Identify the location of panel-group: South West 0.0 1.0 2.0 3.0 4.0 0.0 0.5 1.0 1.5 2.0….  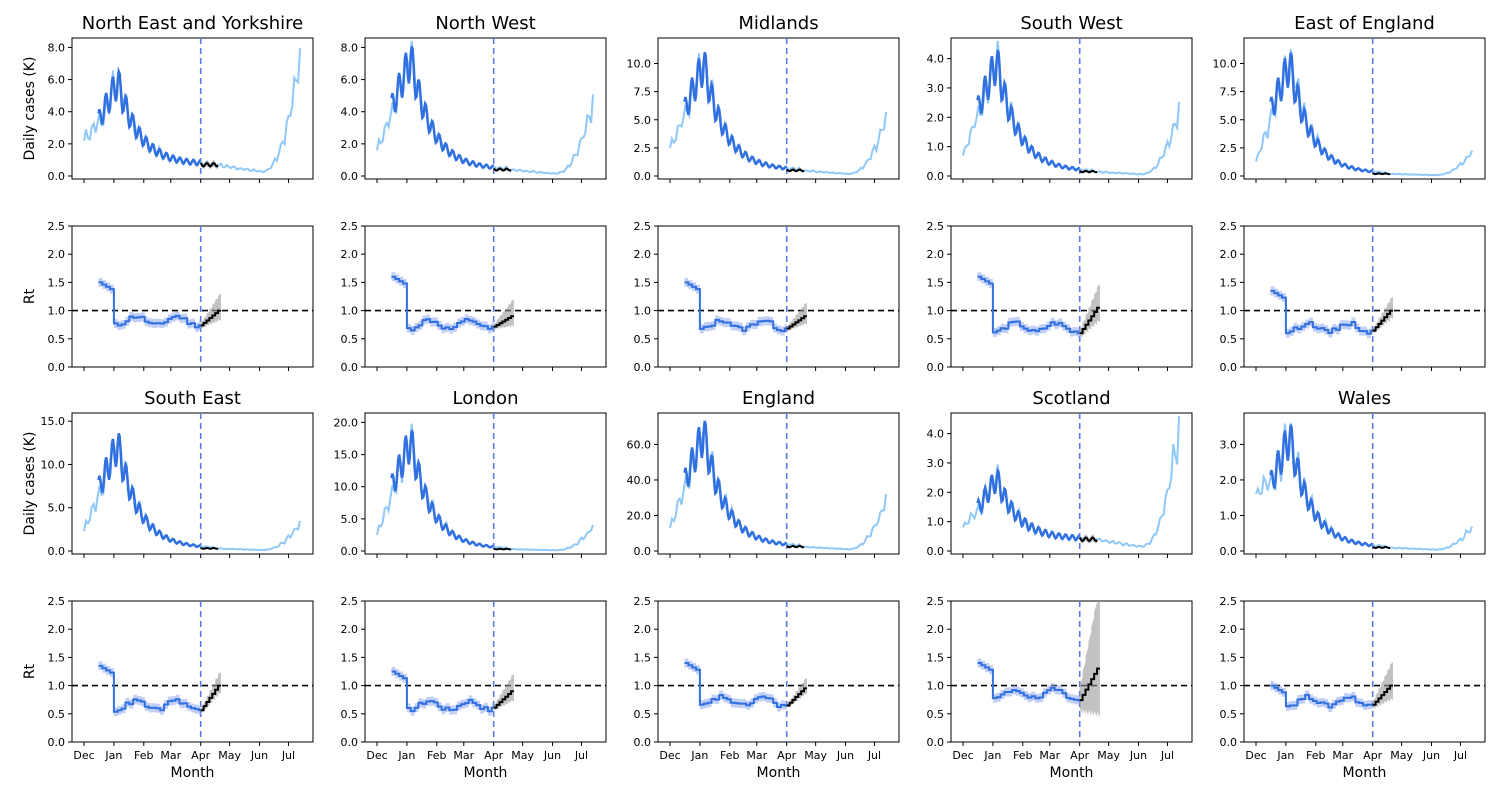
(1060, 193).